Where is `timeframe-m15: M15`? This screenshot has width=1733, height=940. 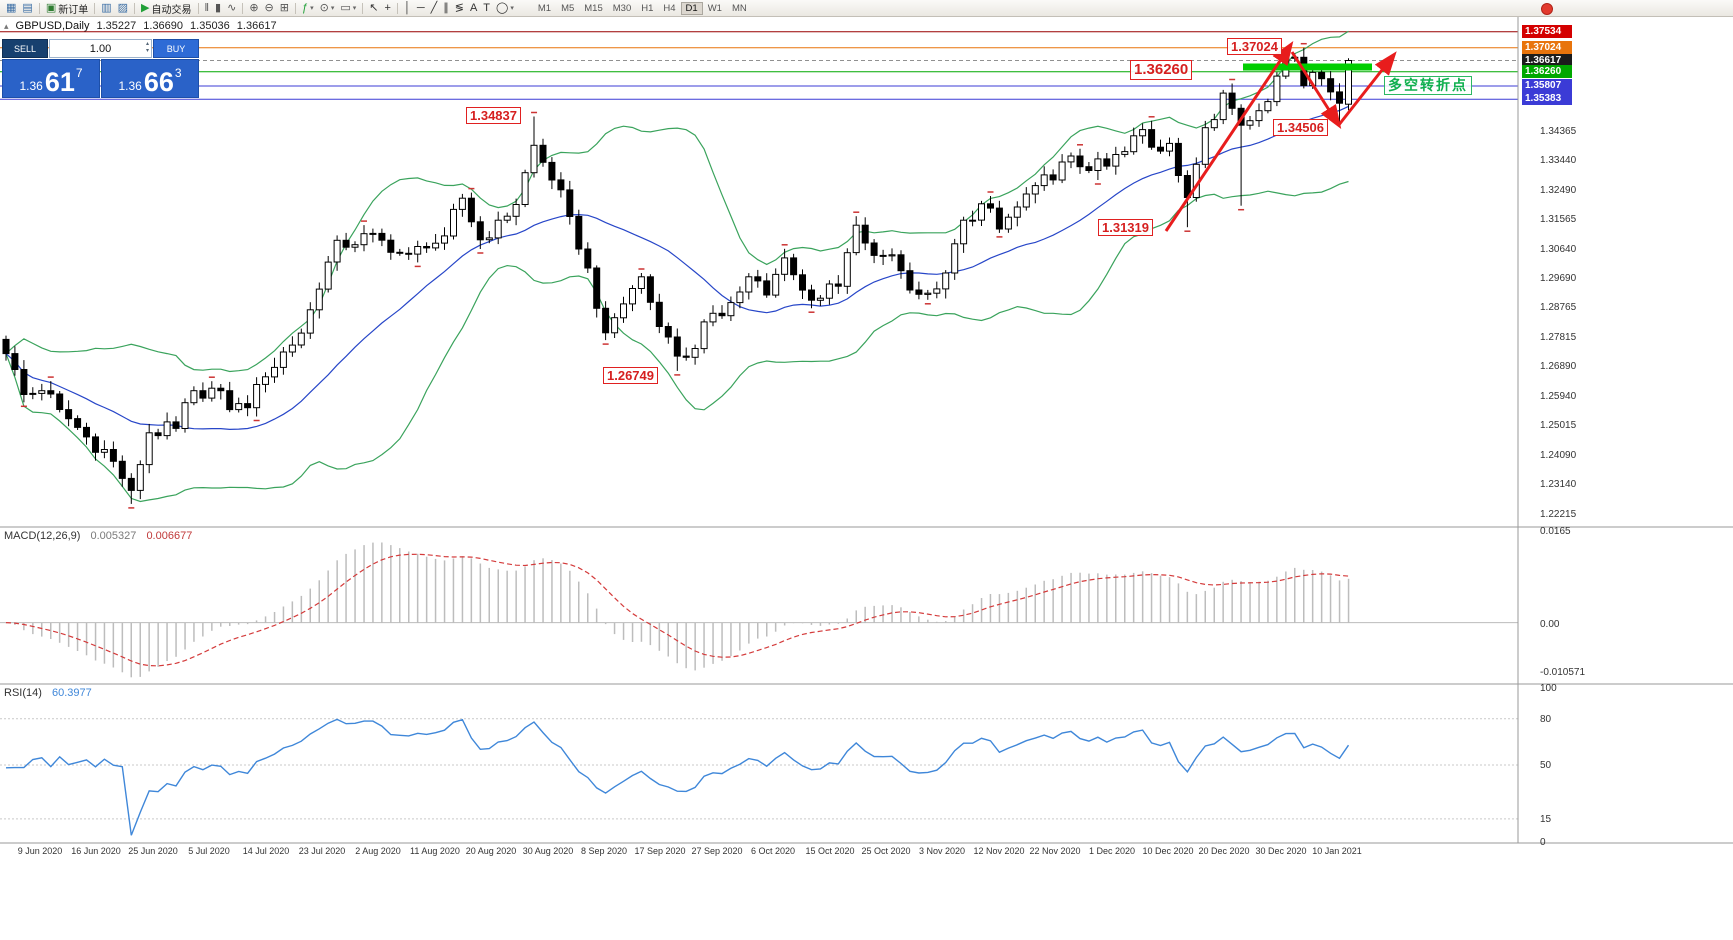 timeframe-m15: M15 is located at coordinates (593, 8).